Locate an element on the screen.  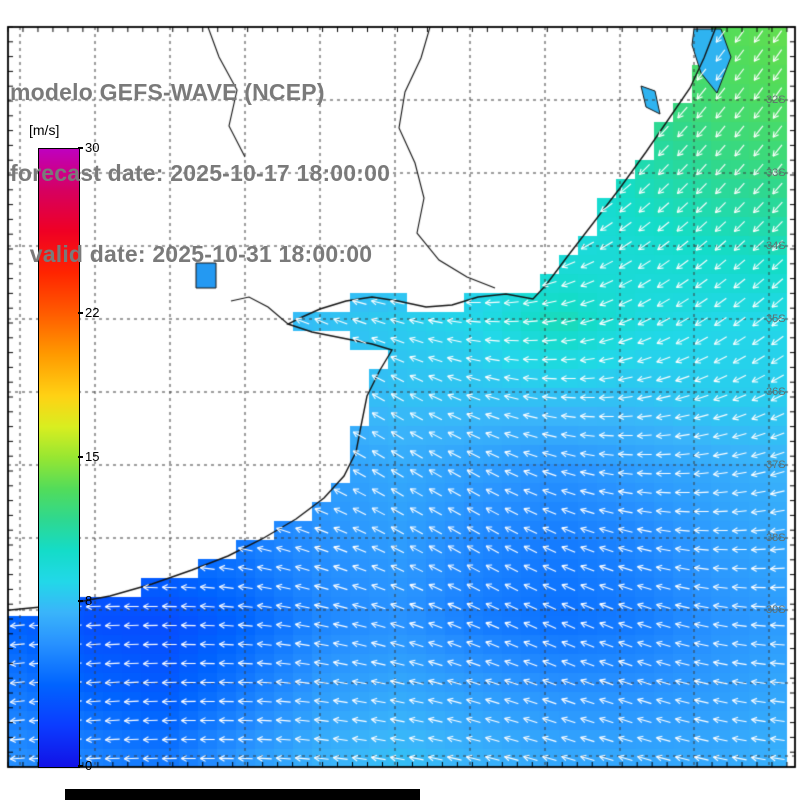
colorbar-gradient is located at coordinates (59, 458).